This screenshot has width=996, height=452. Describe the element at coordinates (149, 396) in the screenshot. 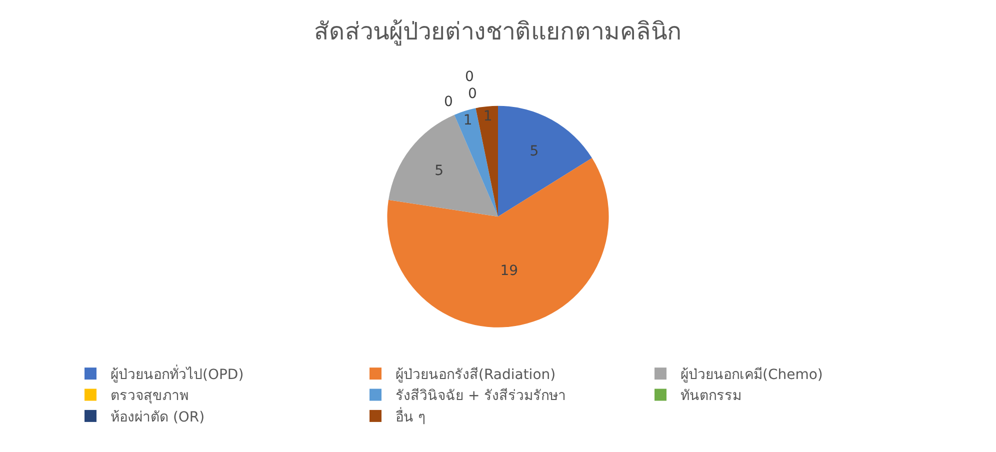

I see `legend-label: ตรวจสุขภาพ` at that location.